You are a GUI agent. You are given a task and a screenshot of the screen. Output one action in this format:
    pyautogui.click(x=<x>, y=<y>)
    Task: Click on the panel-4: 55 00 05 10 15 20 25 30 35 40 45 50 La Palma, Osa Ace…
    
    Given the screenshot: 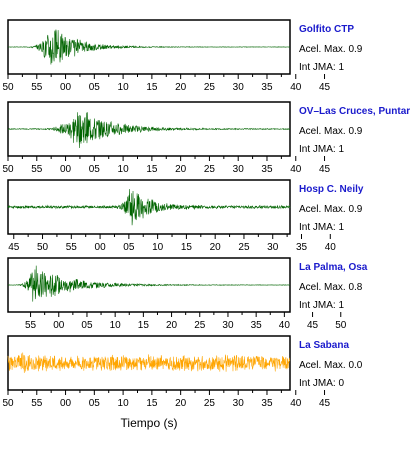 What is the action you would take?
    pyautogui.click(x=187, y=294)
    